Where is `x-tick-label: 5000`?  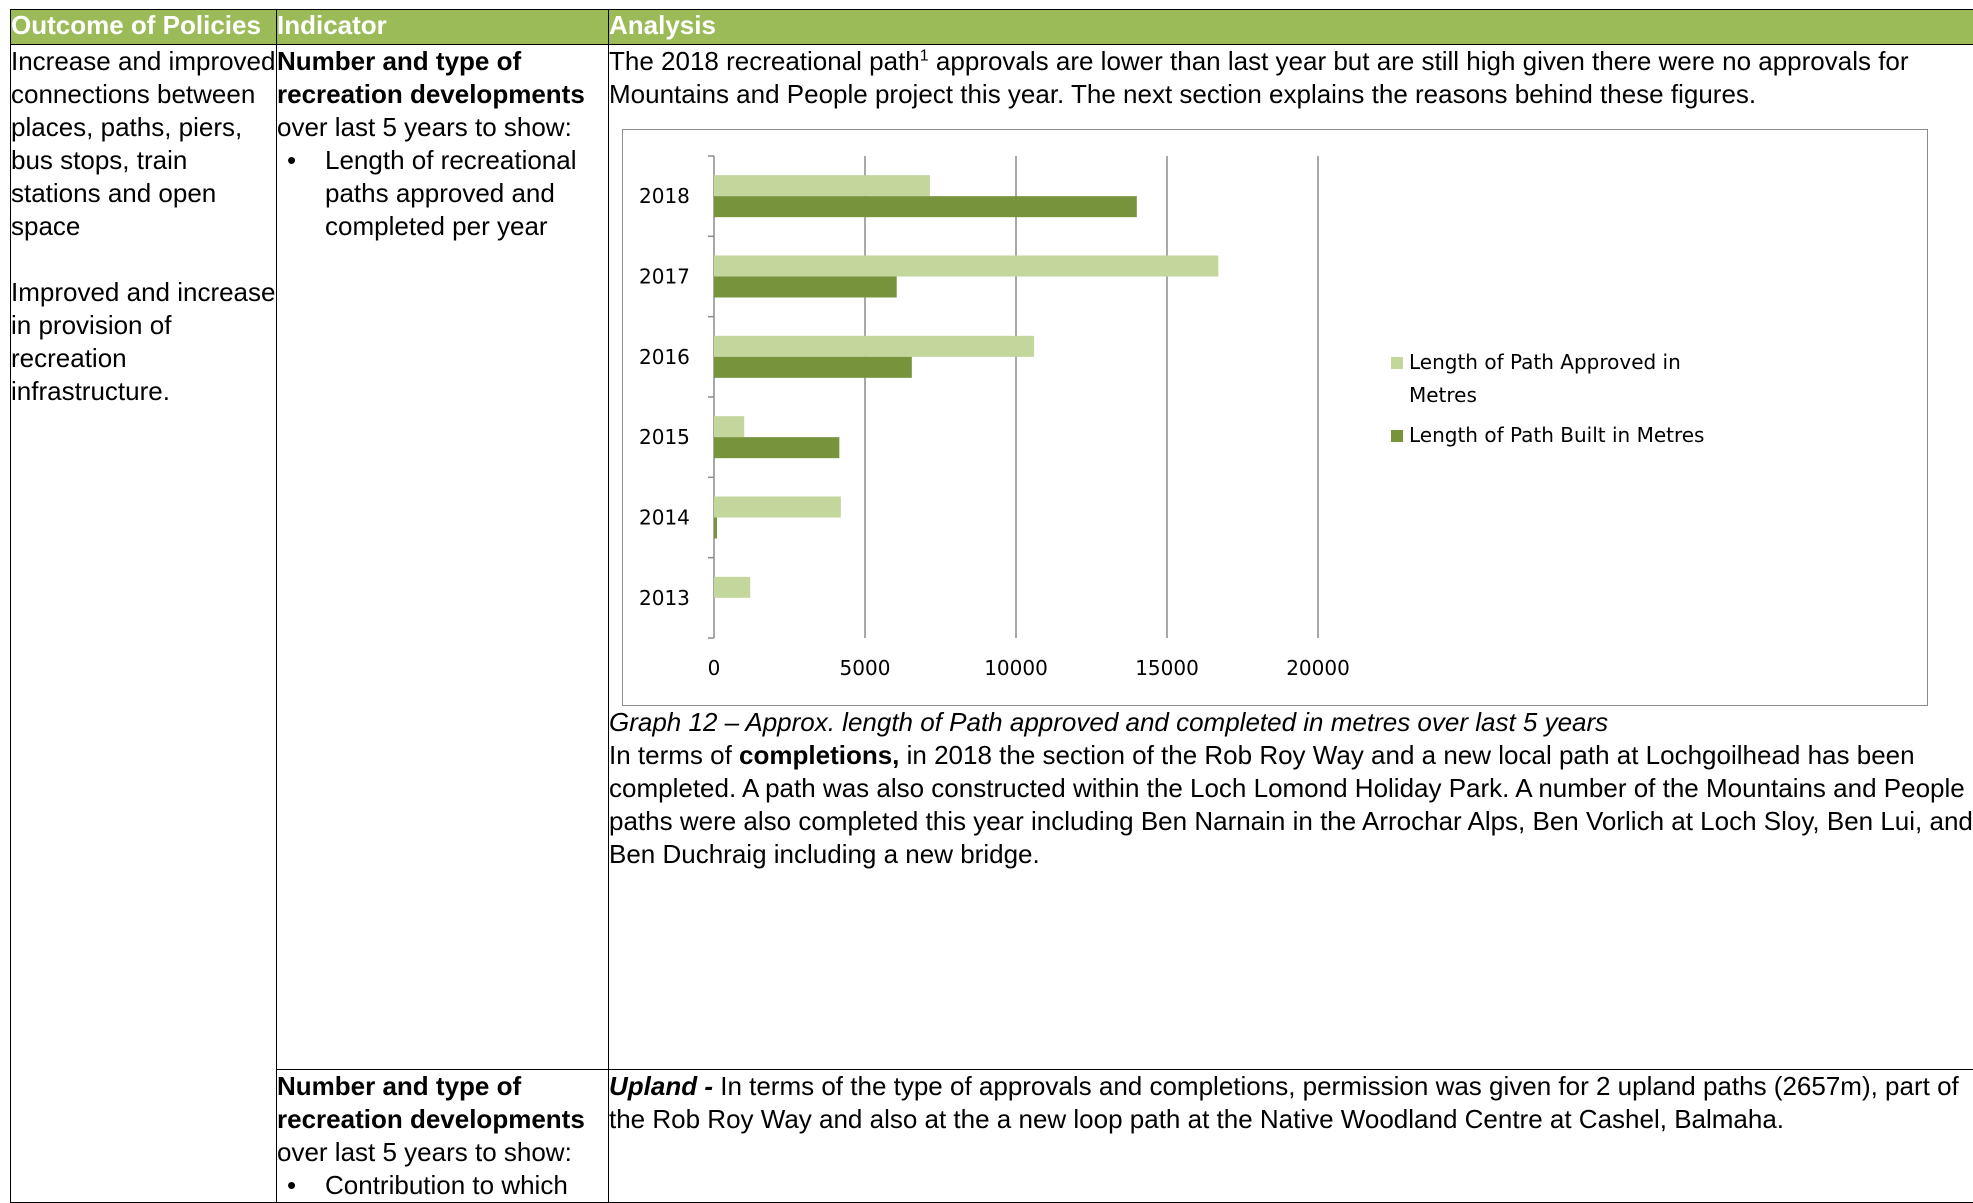
x-tick-label: 5000 is located at coordinates (865, 668).